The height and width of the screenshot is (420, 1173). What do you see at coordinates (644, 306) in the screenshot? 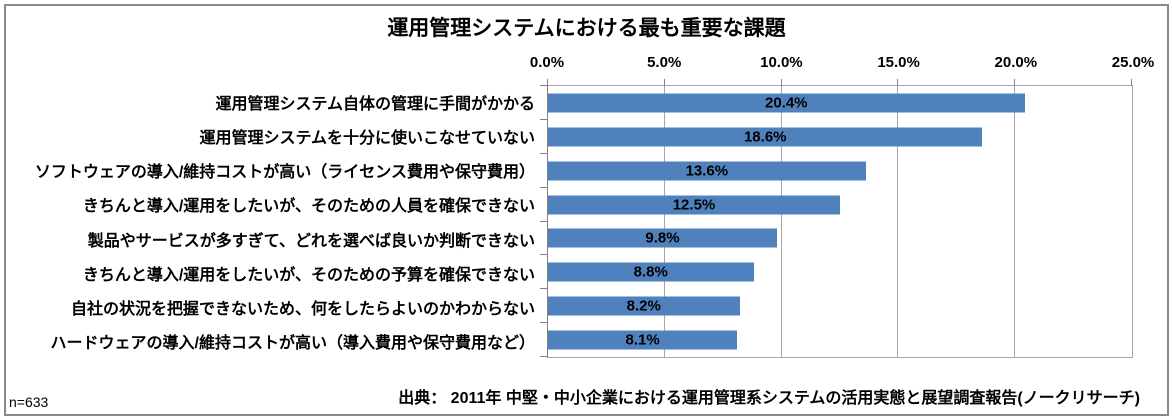
I see `bar: 8.2%` at bounding box center [644, 306].